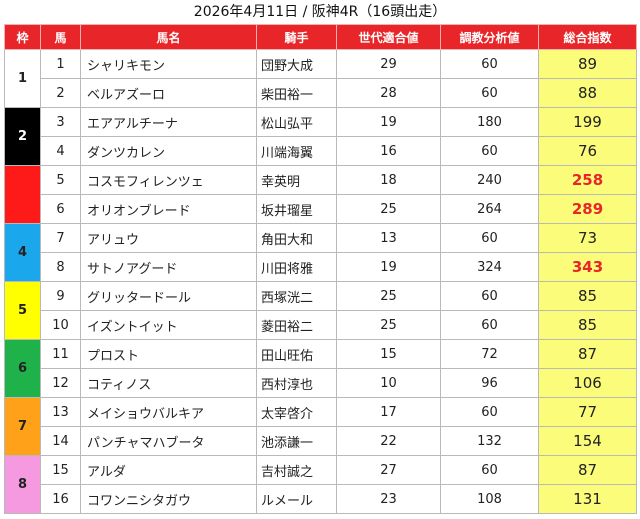 The image size is (640, 519). Describe the element at coordinates (60, 441) in the screenshot. I see `horse-number: 14` at that location.